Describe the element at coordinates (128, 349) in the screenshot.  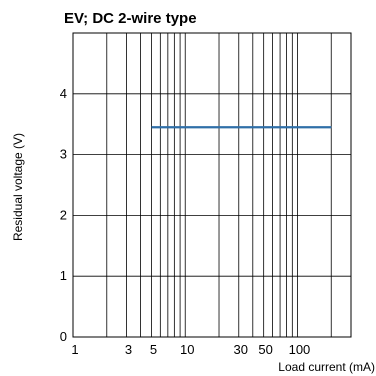
I see `x-tick-label: 3` at that location.